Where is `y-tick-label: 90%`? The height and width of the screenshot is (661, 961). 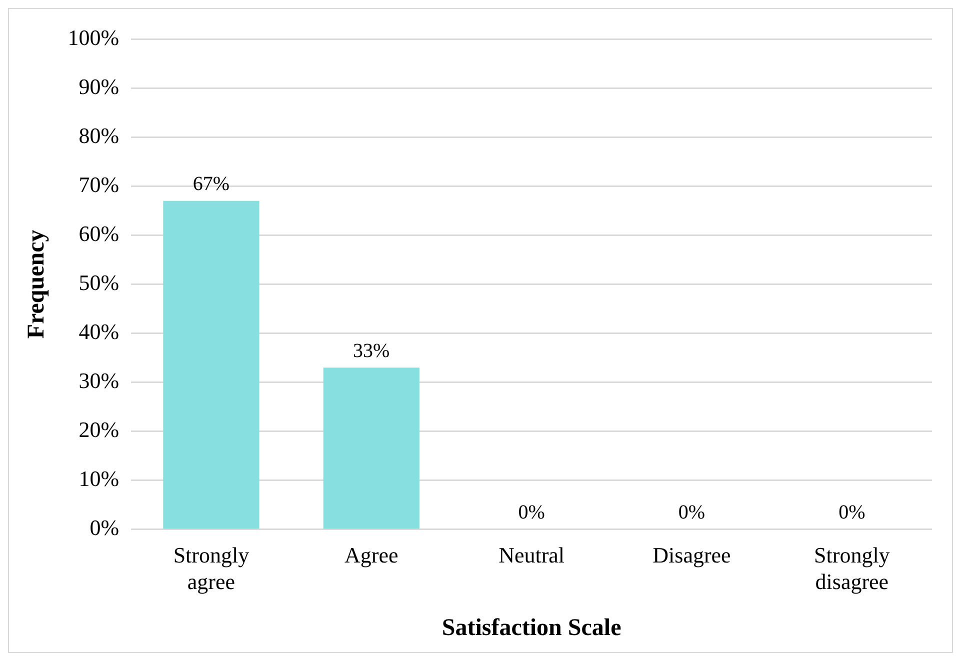 y-tick-label: 90% is located at coordinates (99, 86).